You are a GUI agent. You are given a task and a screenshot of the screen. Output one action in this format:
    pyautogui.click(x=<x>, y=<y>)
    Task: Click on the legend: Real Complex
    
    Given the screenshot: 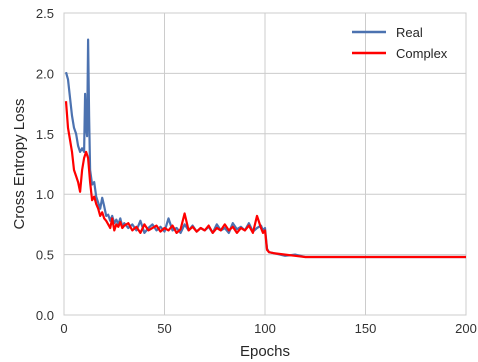 What is the action you would take?
    pyautogui.click(x=400, y=43)
    